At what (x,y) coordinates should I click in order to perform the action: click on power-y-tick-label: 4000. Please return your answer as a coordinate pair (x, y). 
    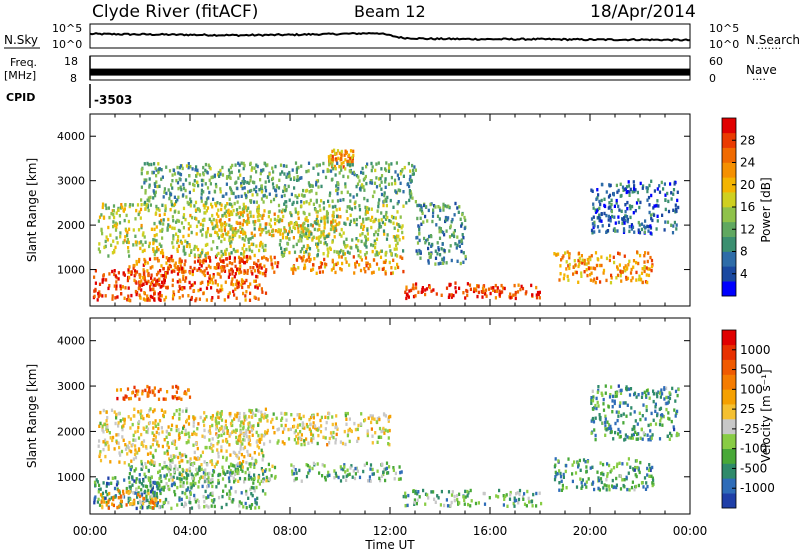
    Looking at the image, I should click on (71, 136).